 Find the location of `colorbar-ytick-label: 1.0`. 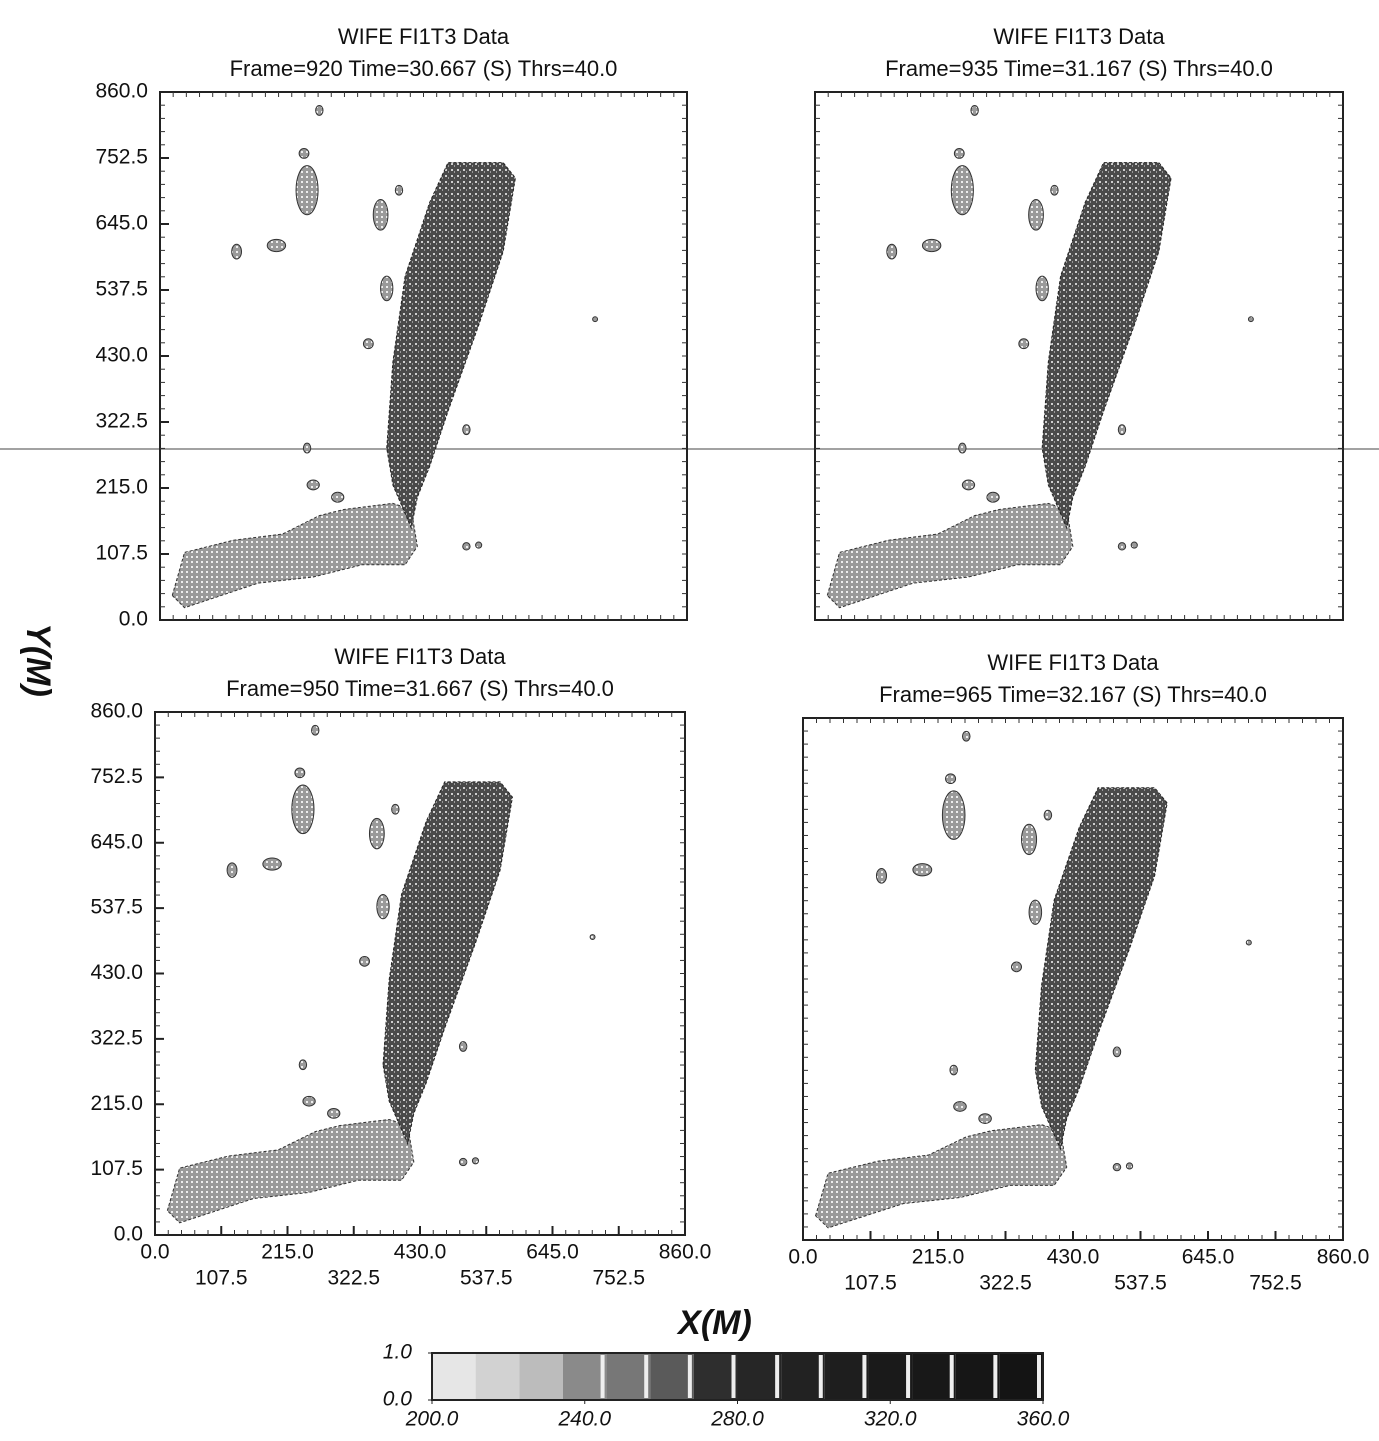

colorbar-ytick-label: 1.0 is located at coordinates (398, 1352).